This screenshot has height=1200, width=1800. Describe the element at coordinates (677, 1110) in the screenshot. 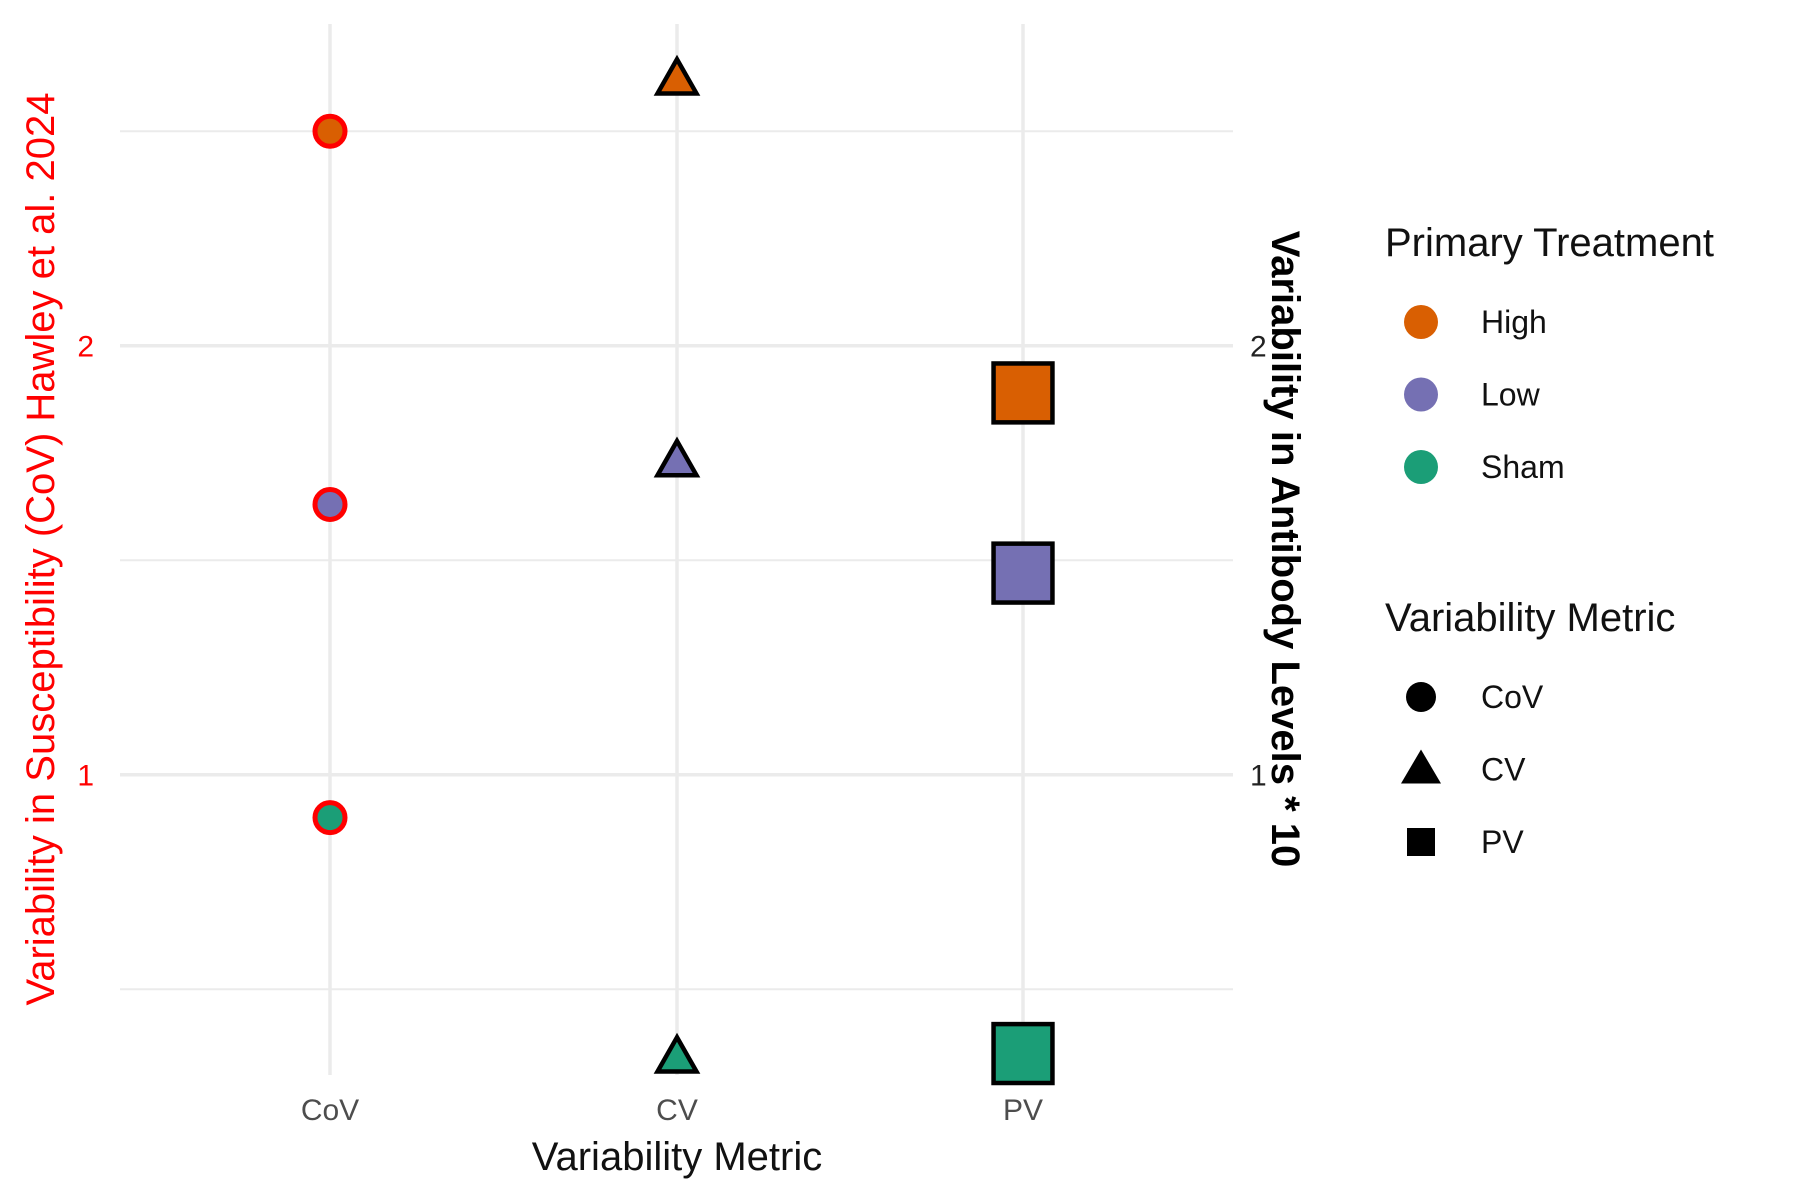

I see `x-tick-label: CV` at that location.